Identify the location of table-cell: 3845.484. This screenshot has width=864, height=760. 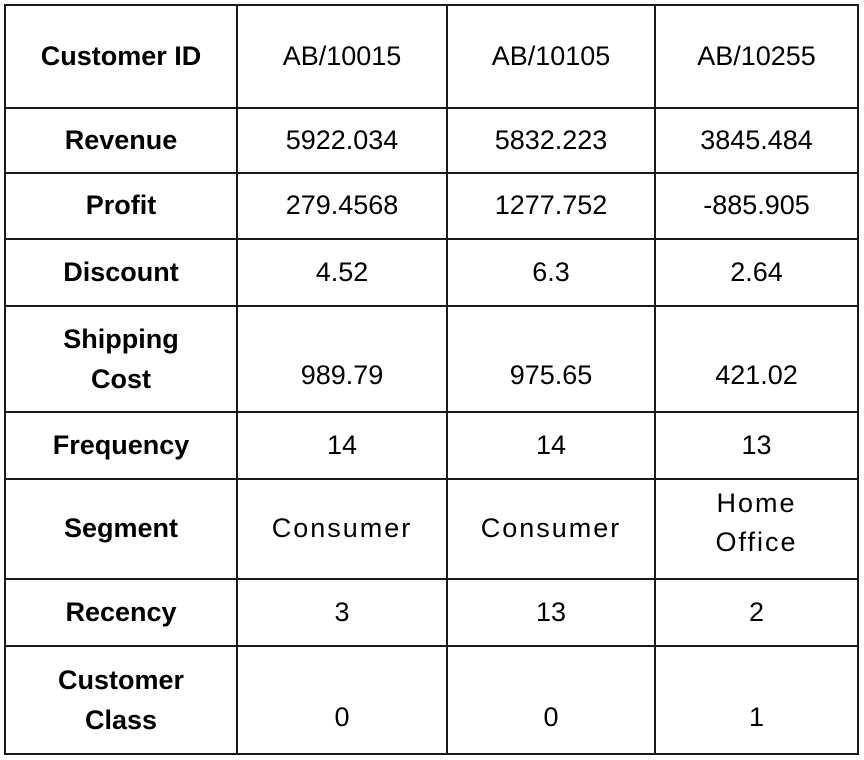
(756, 140).